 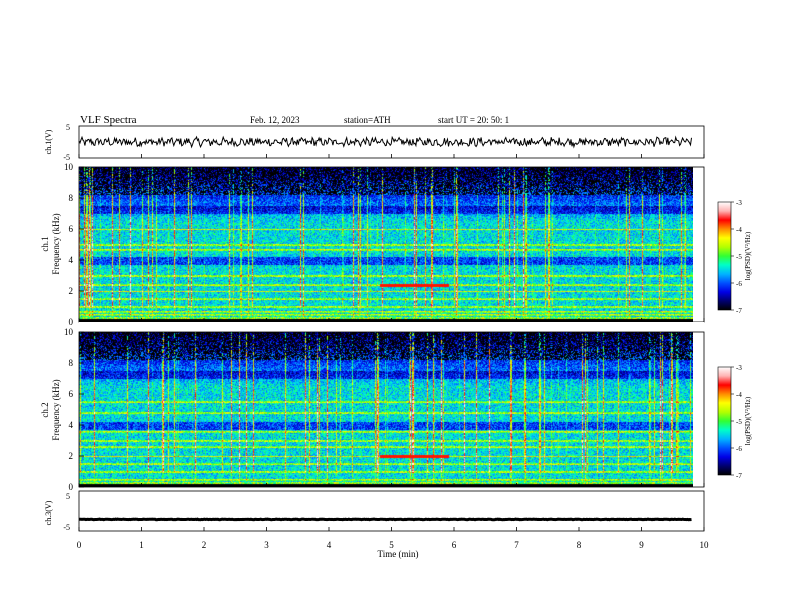 I want to click on ch2-colorbar-scale, so click(x=724, y=421).